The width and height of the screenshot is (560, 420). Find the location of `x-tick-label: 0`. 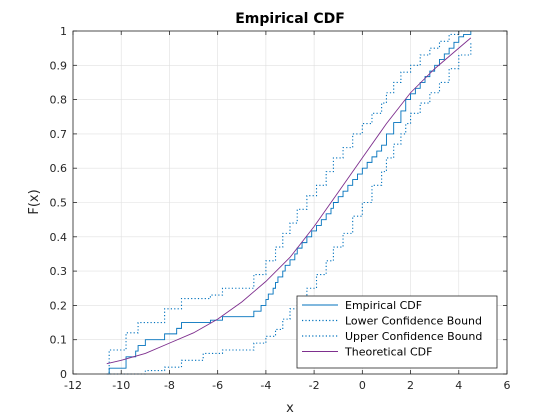

x-tick-label: 0 is located at coordinates (362, 385).